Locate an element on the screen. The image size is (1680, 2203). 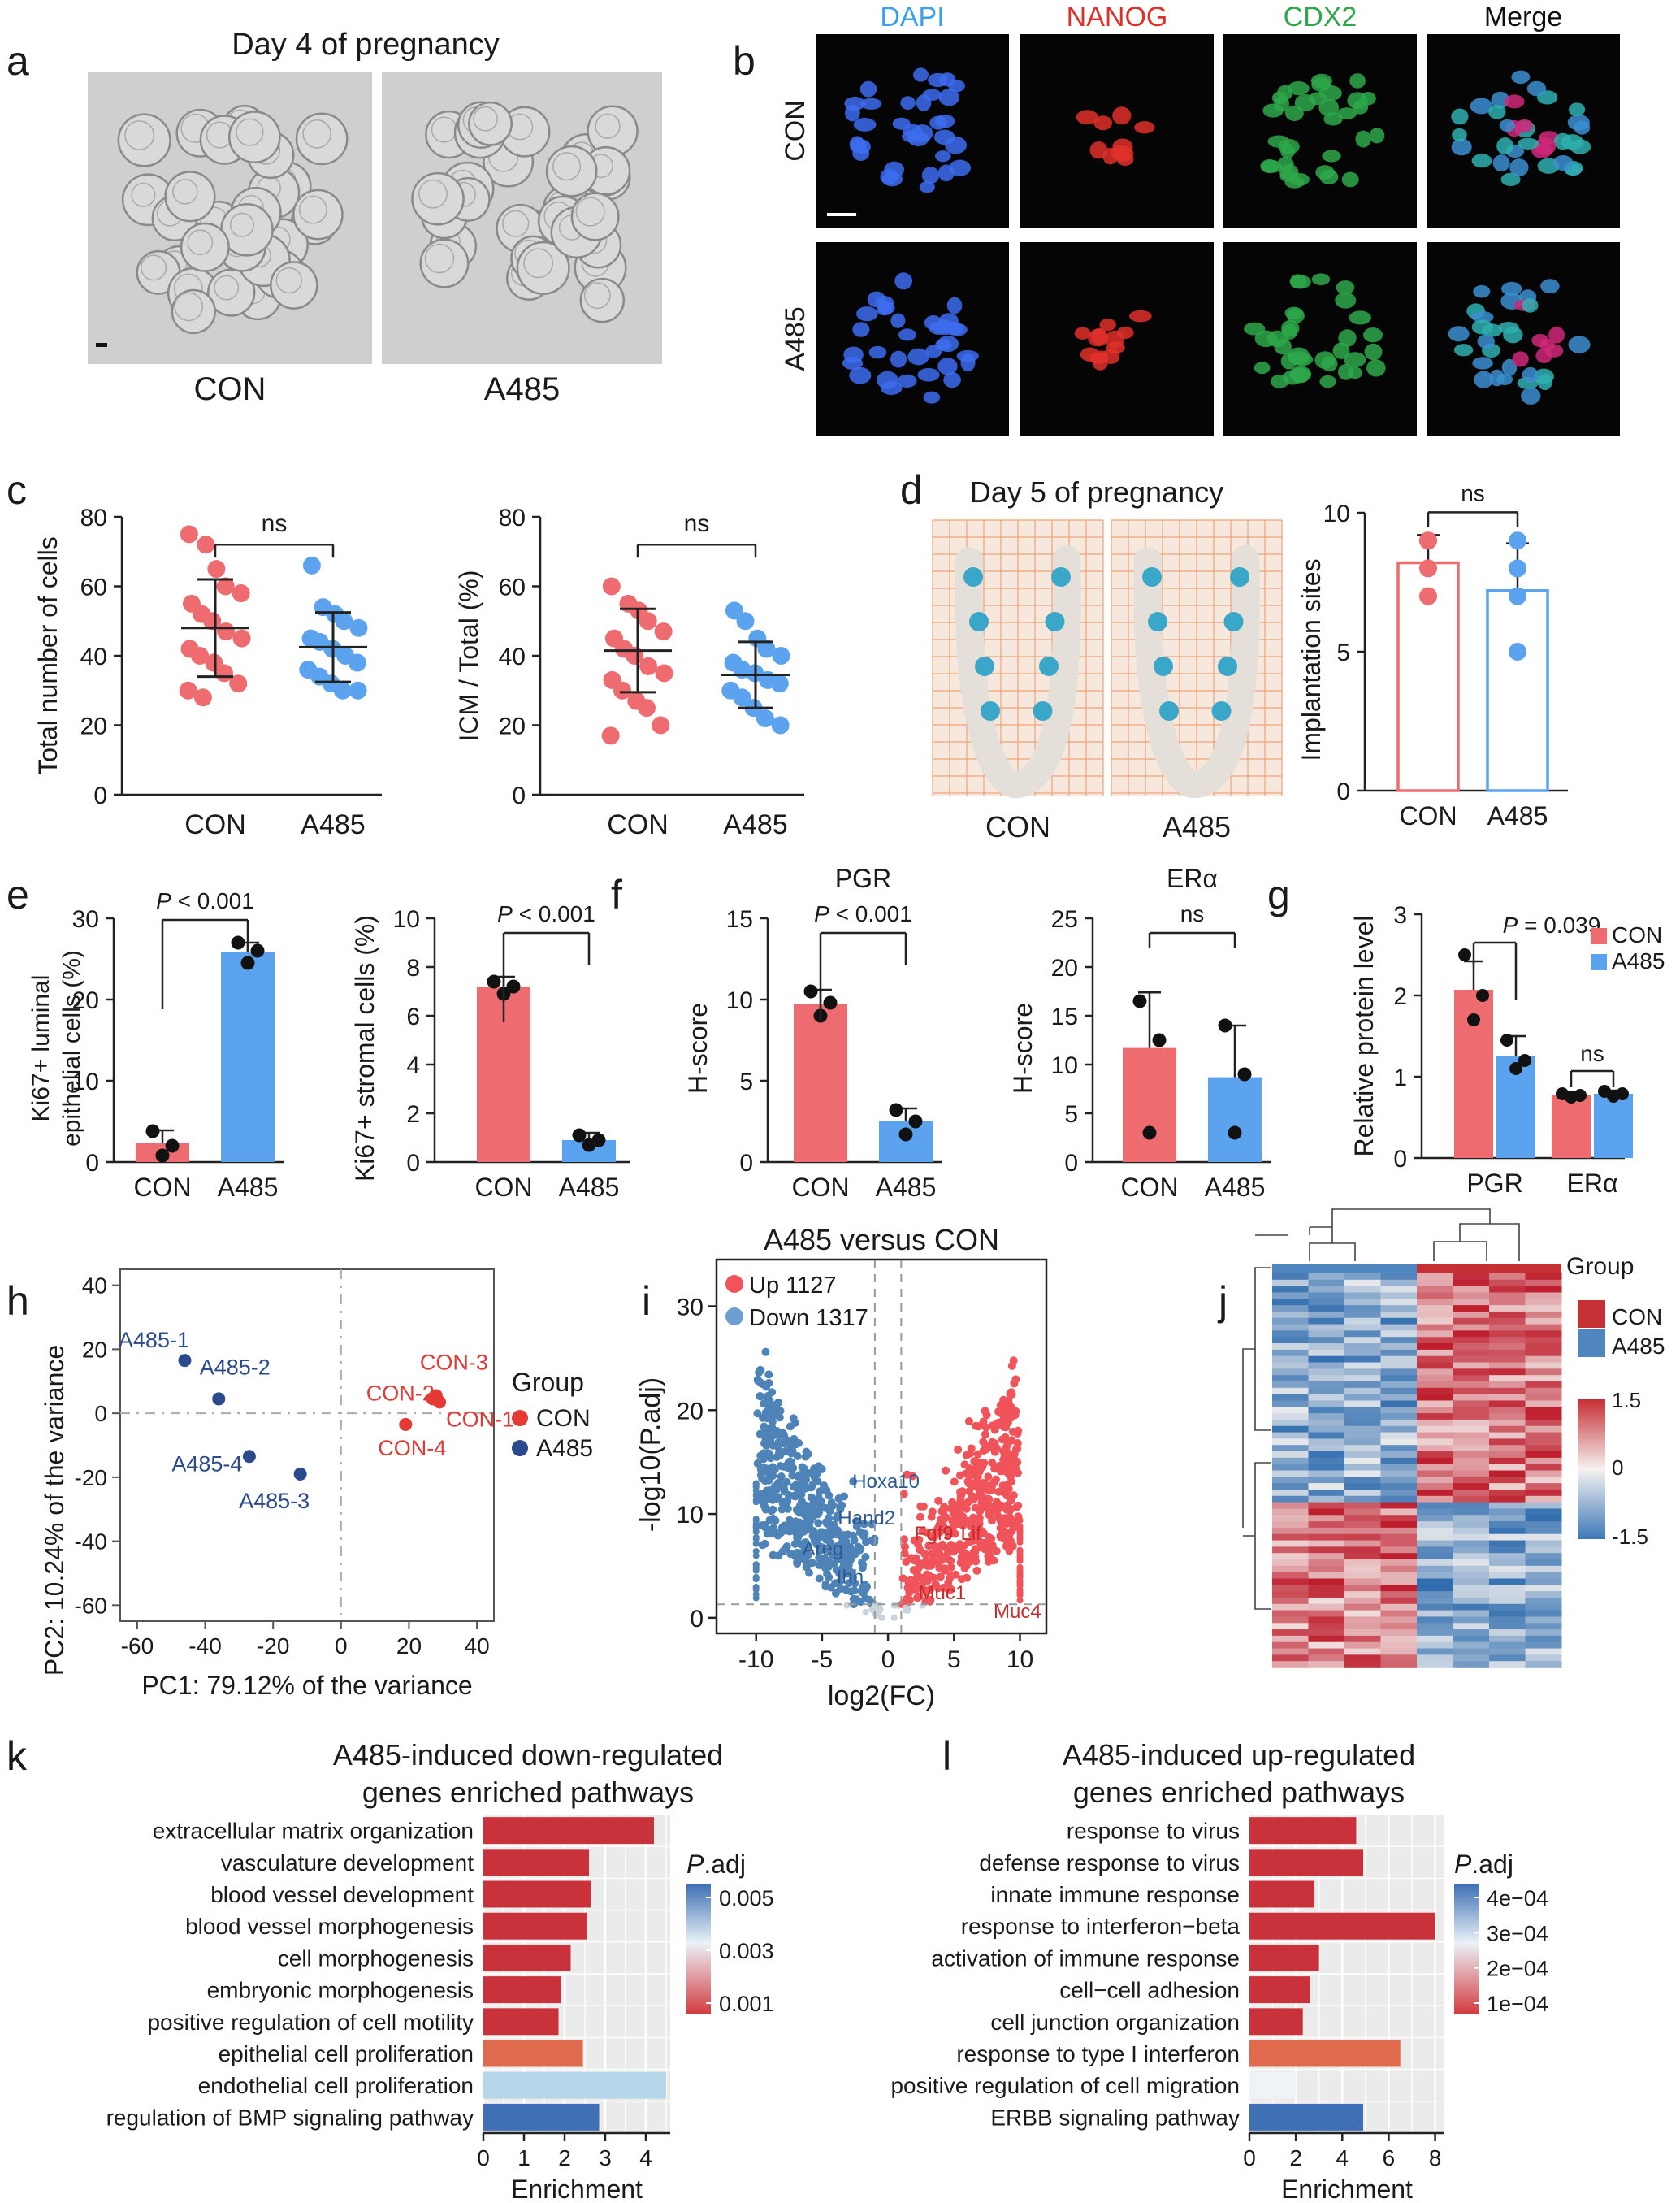
scale-bar is located at coordinates (841, 214).